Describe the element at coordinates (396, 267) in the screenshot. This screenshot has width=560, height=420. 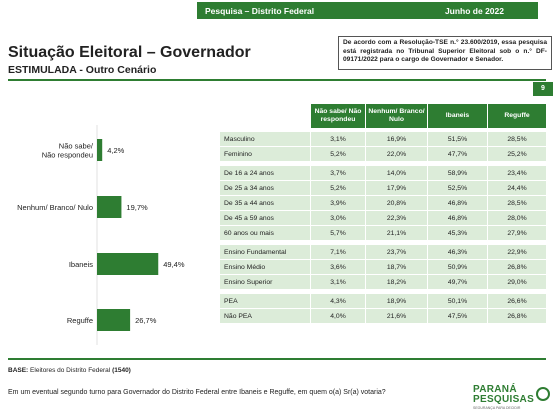
I see `table-cell: 18,7%` at that location.